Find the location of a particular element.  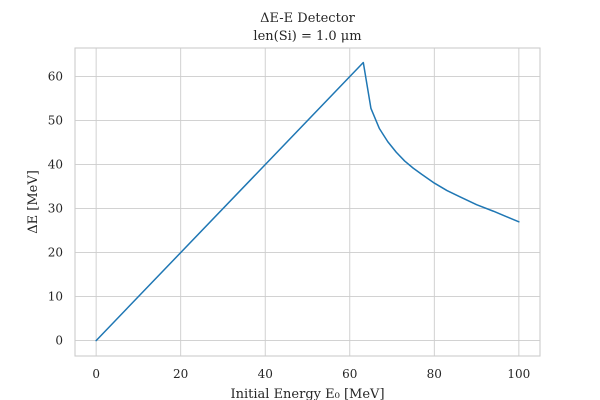

x-tick-label: 20 is located at coordinates (180, 374).